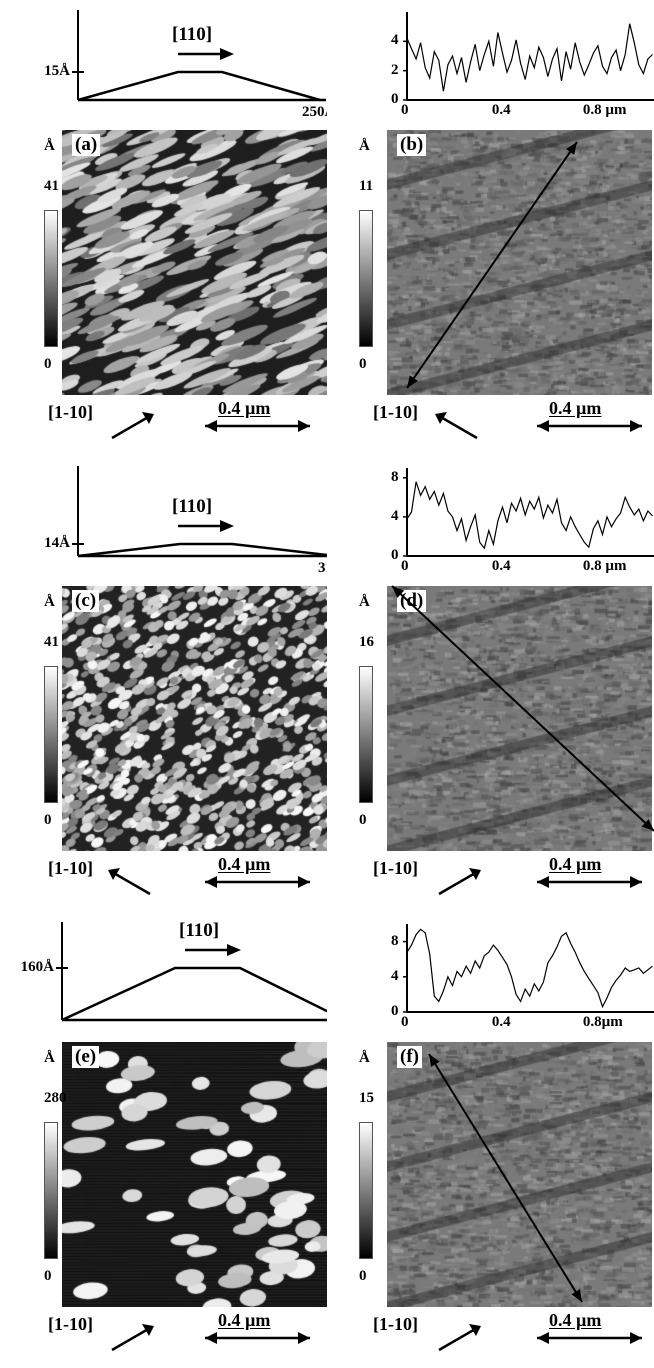 The width and height of the screenshot is (654, 1368). Describe the element at coordinates (322, 568) in the screenshot. I see `schematic-width-label: 310 Å` at that location.